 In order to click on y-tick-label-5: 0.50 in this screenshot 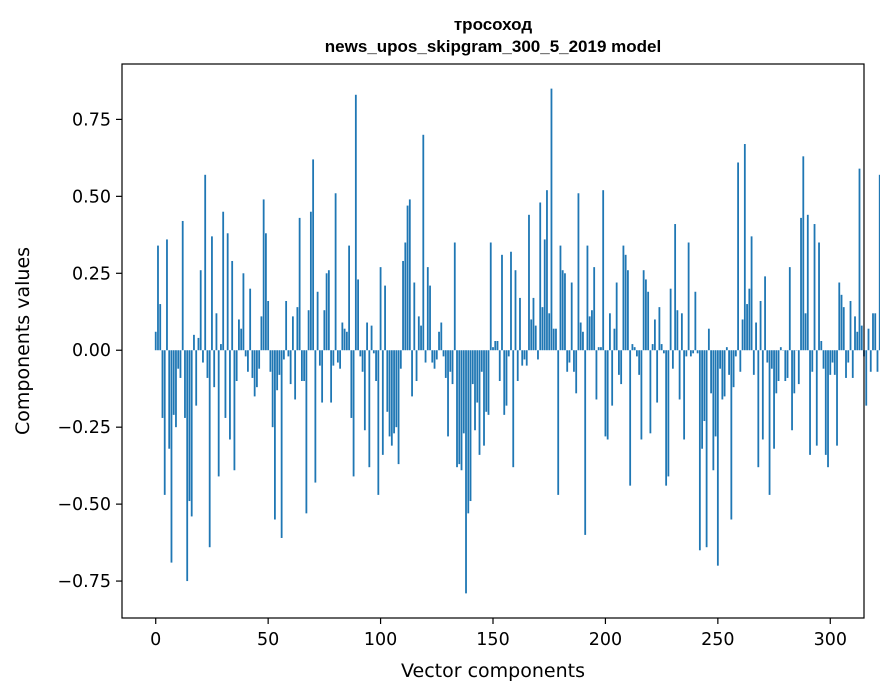, I will do `click(91, 197)`.